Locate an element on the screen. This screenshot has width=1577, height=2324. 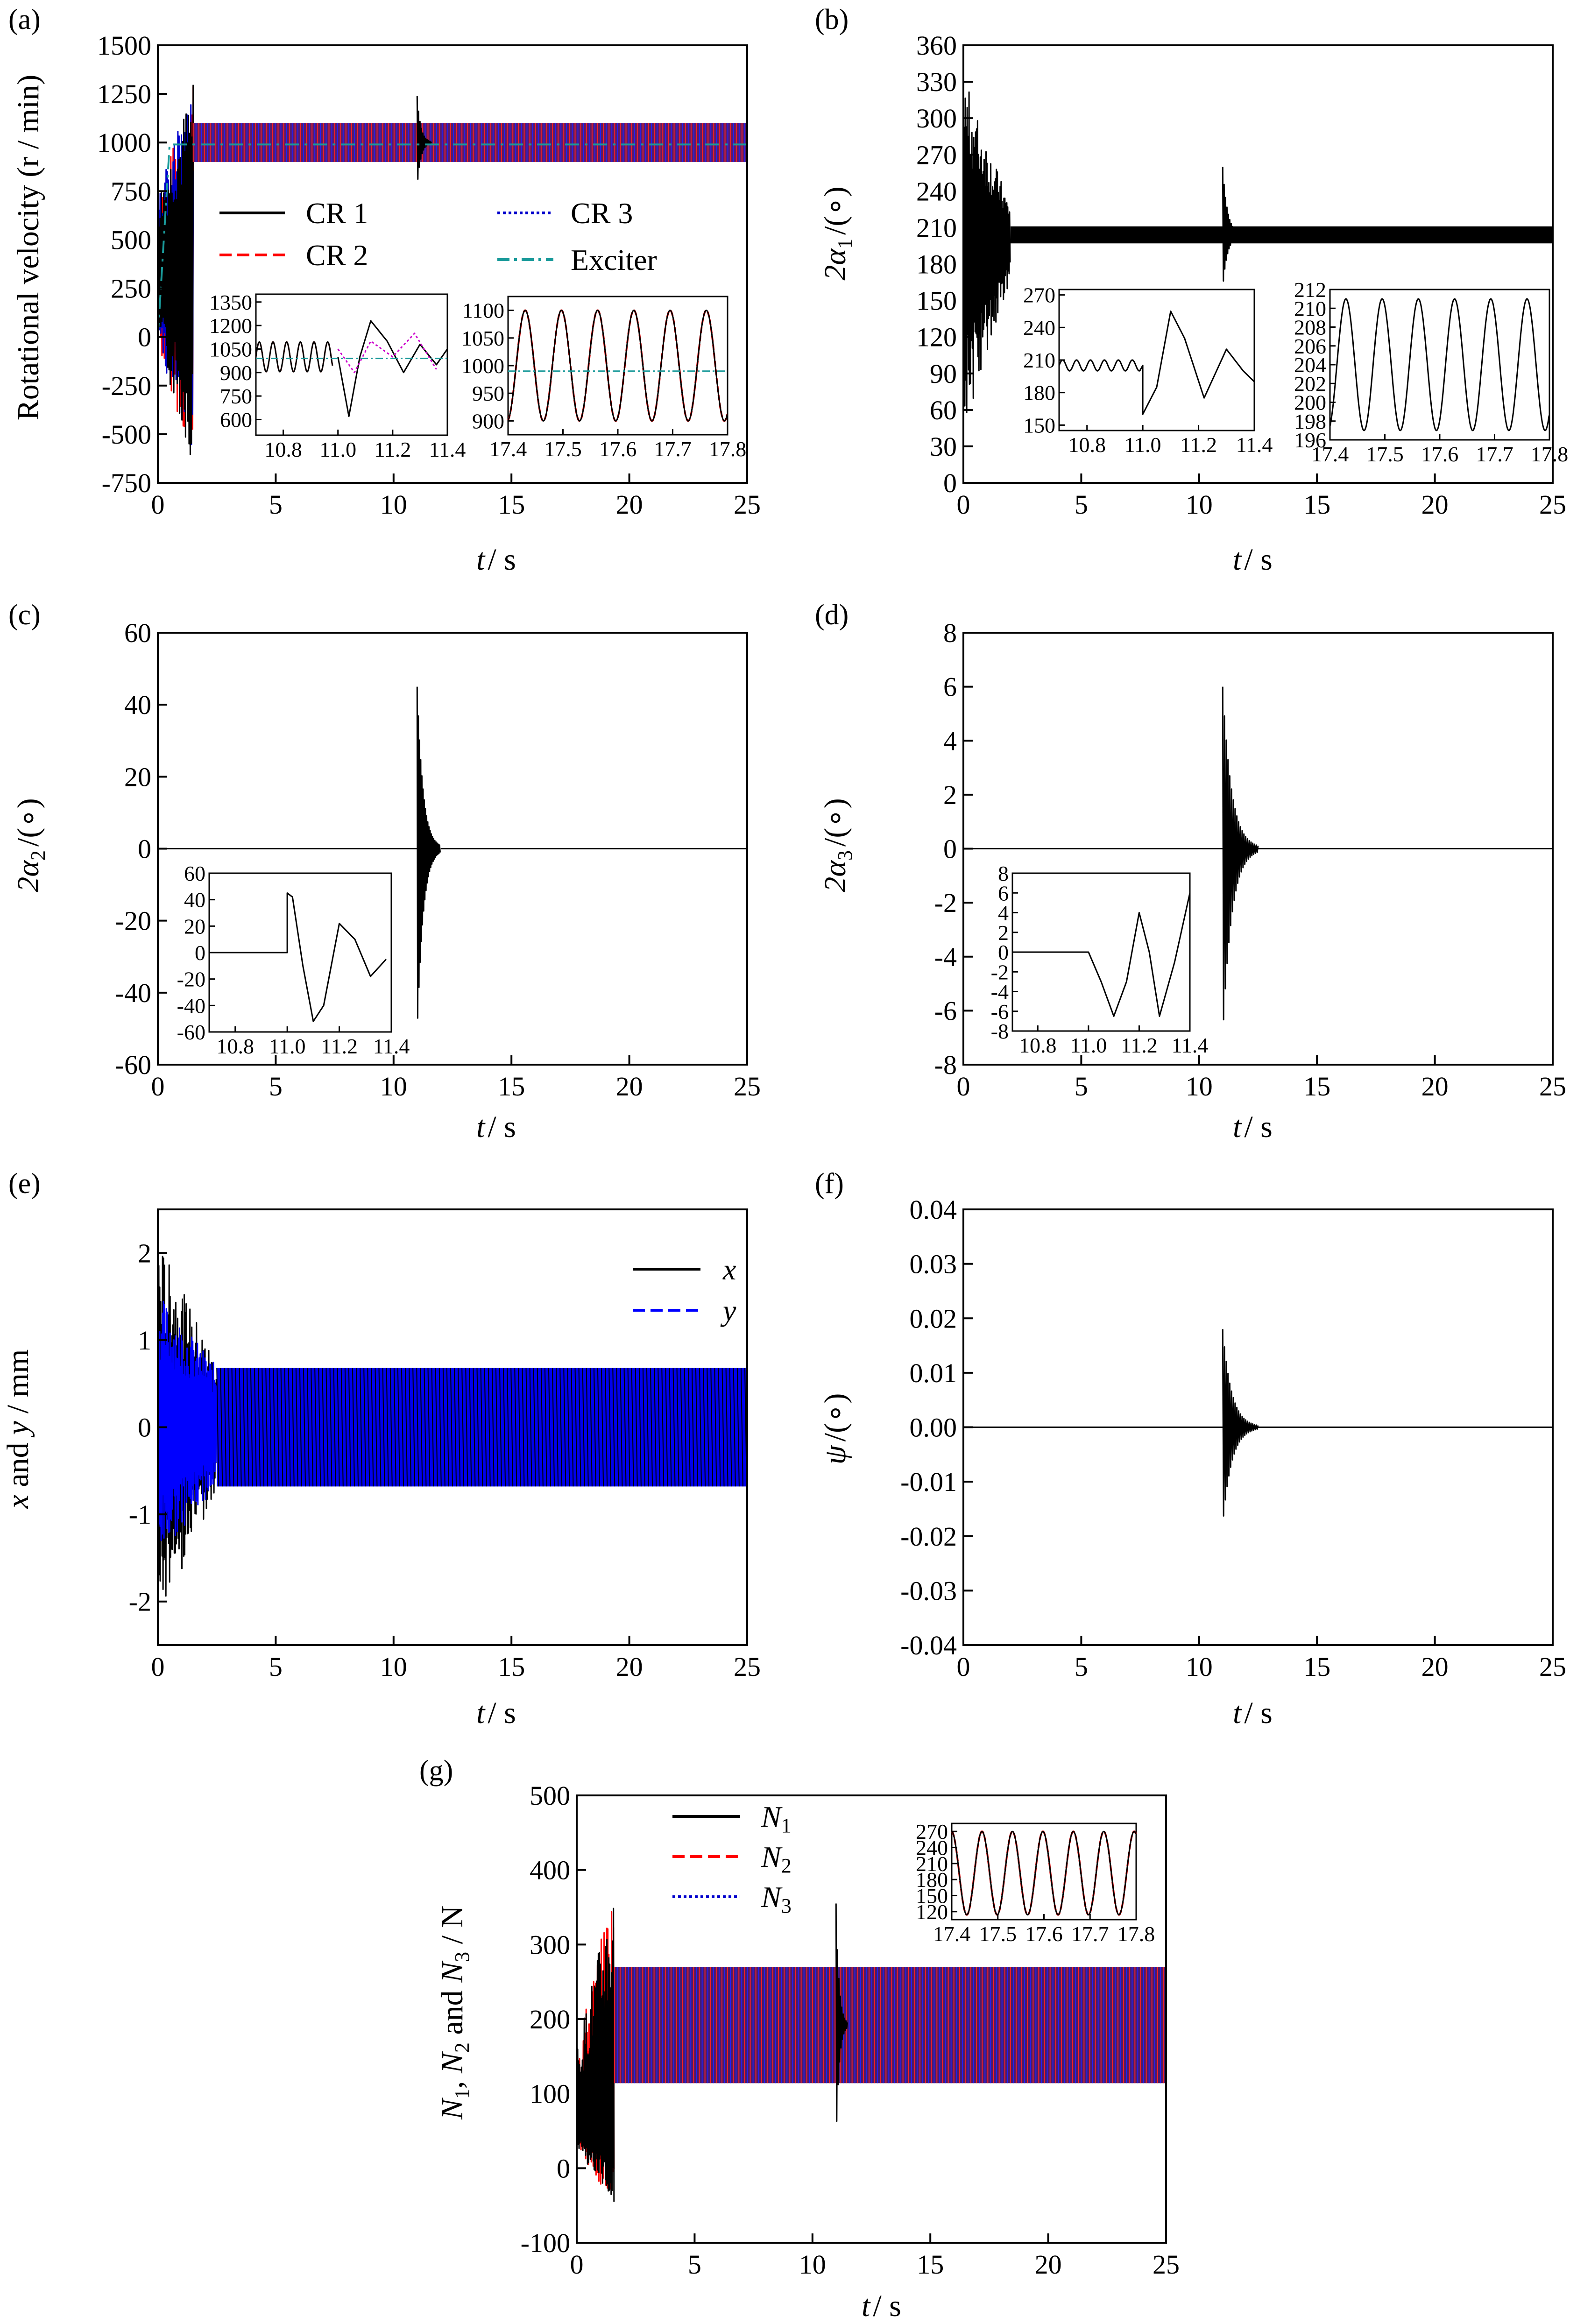
b-inset2-xtick-4: 17.8 is located at coordinates (1550, 454).